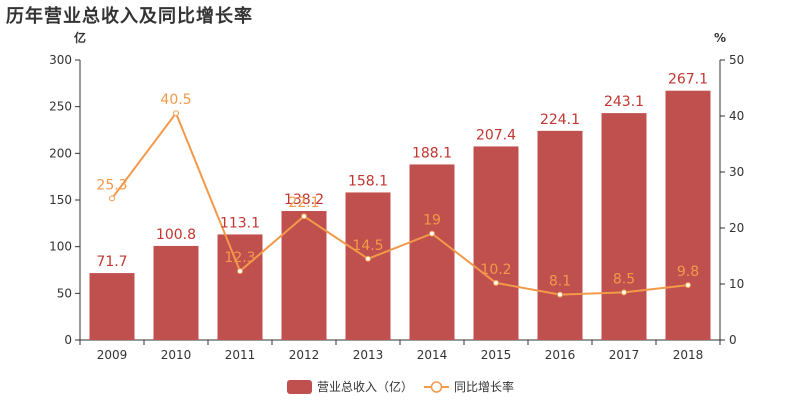  Describe the element at coordinates (736, 284) in the screenshot. I see `y-right-tick-label: 10` at that location.